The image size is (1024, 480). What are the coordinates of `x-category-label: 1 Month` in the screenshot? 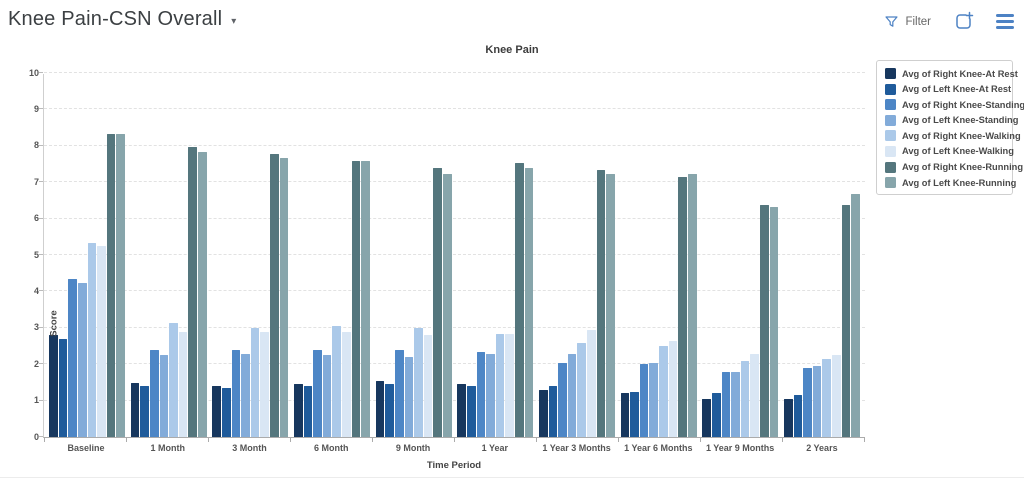 It's located at (168, 448).